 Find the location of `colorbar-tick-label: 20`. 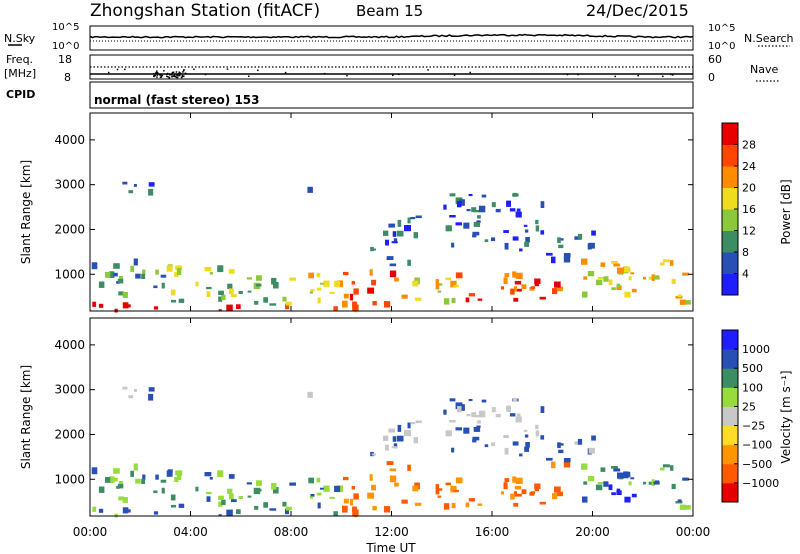

colorbar-tick-label: 20 is located at coordinates (749, 188).